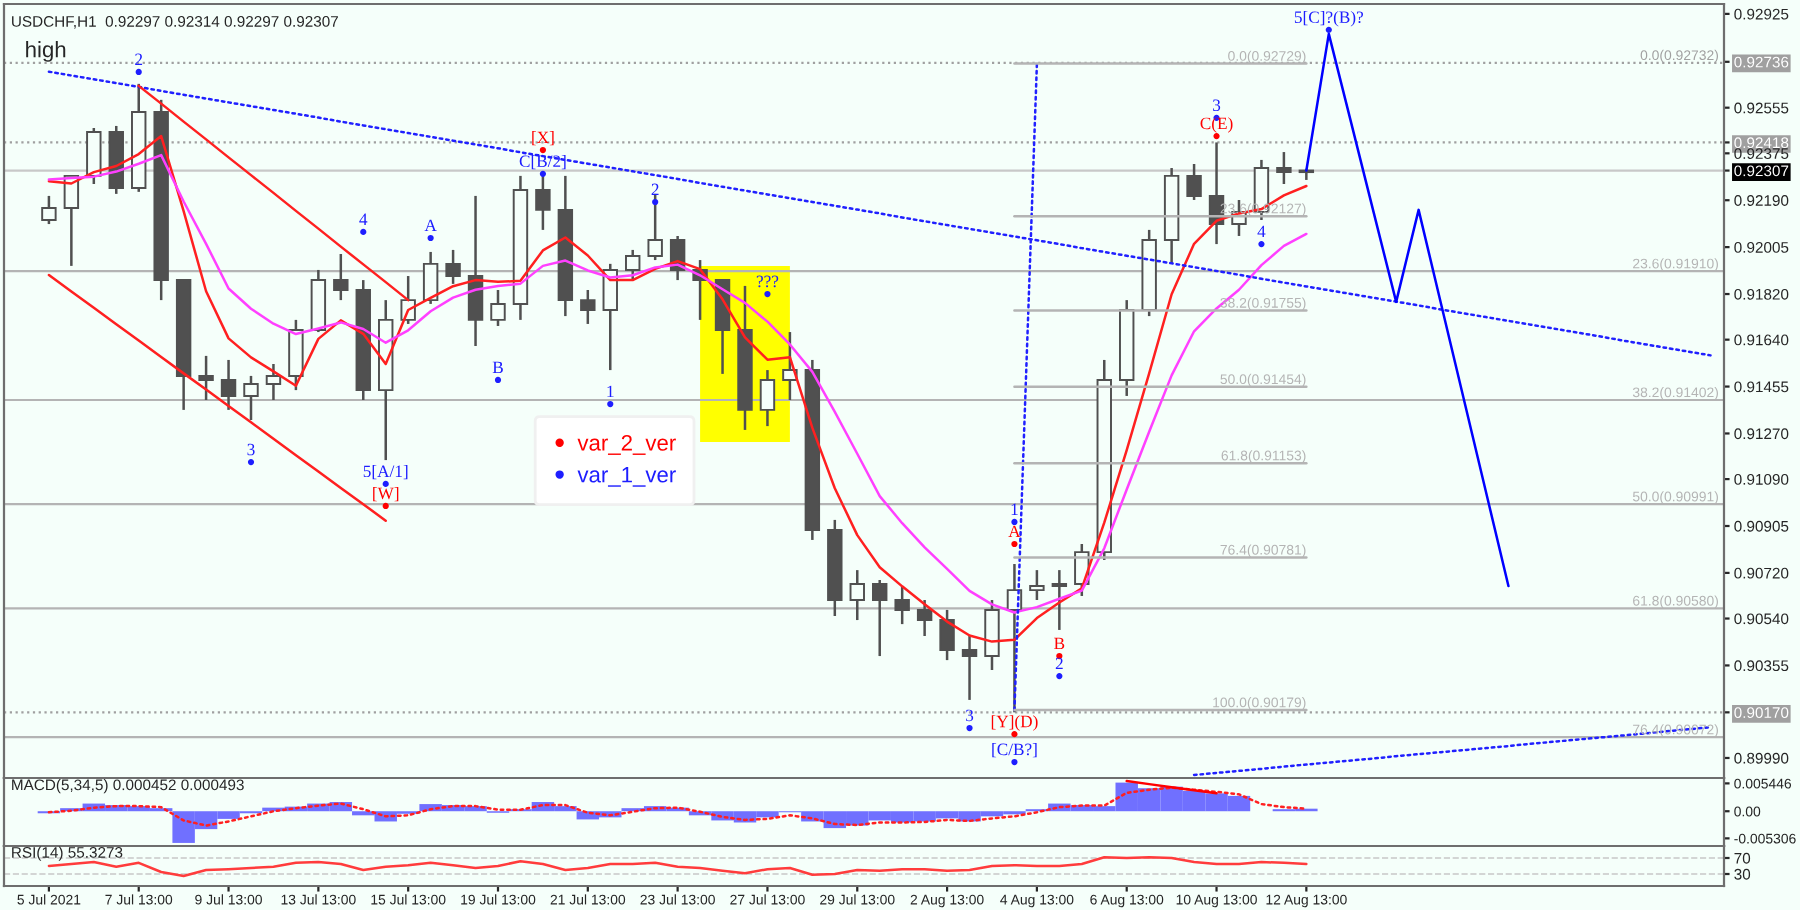 The height and width of the screenshot is (910, 1800). I want to click on series-label: 4, so click(1261, 231).